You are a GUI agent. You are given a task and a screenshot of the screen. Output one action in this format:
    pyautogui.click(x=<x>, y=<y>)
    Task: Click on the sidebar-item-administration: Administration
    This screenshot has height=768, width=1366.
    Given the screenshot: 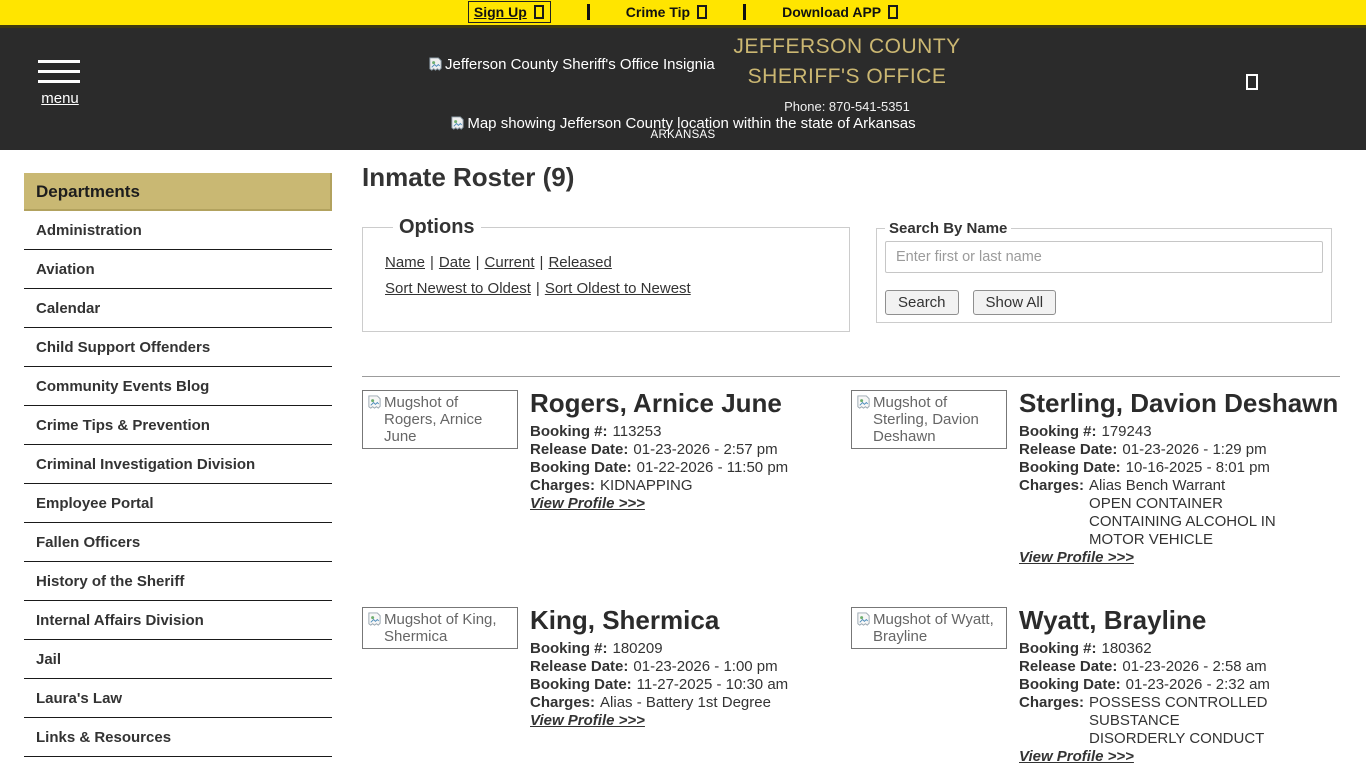 What is the action you would take?
    pyautogui.click(x=178, y=230)
    